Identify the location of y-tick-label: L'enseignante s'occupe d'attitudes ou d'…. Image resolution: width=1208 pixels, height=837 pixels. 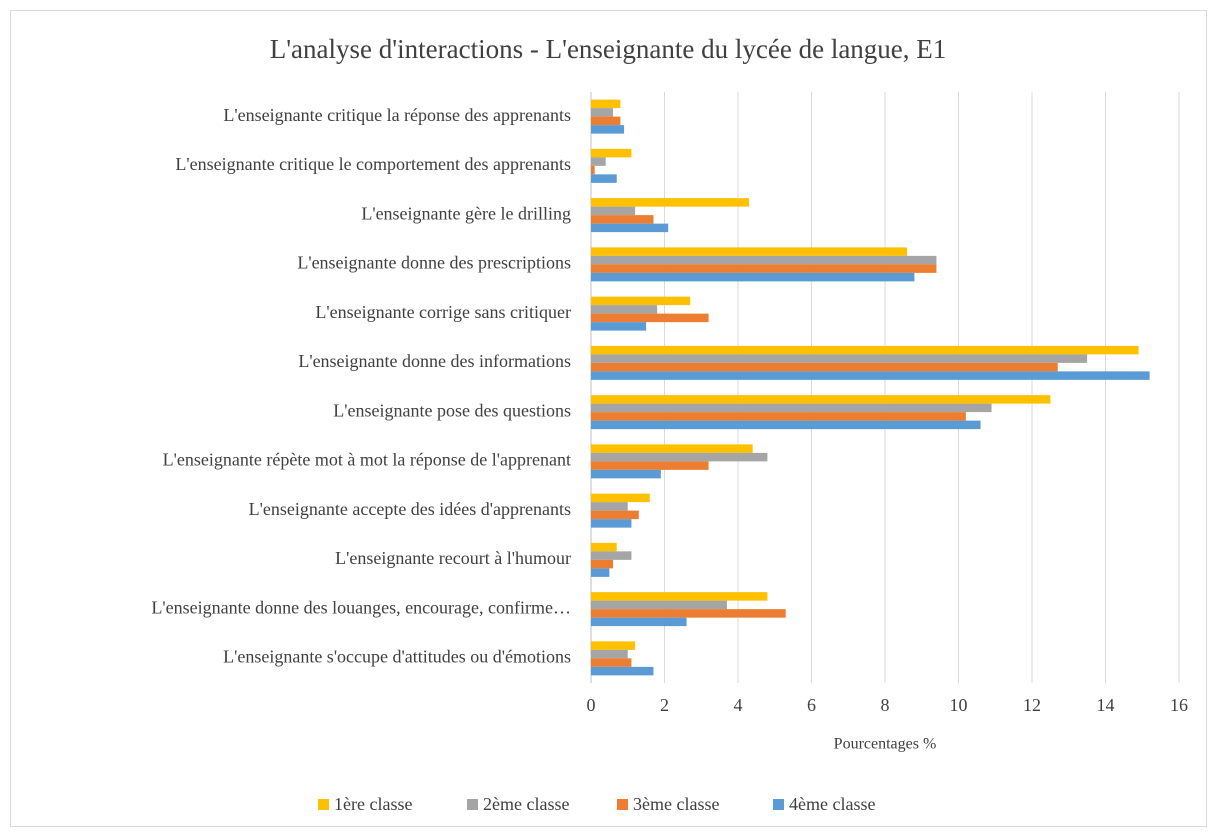
(397, 657).